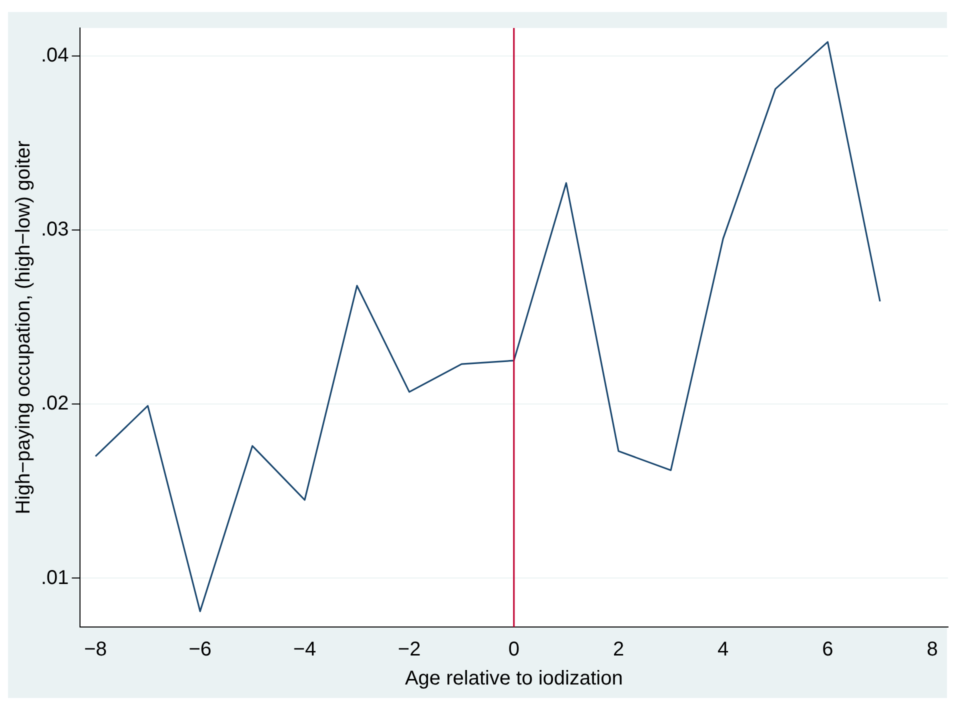  Describe the element at coordinates (513, 679) in the screenshot. I see `x-axis-title: Age relative to iodization` at that location.